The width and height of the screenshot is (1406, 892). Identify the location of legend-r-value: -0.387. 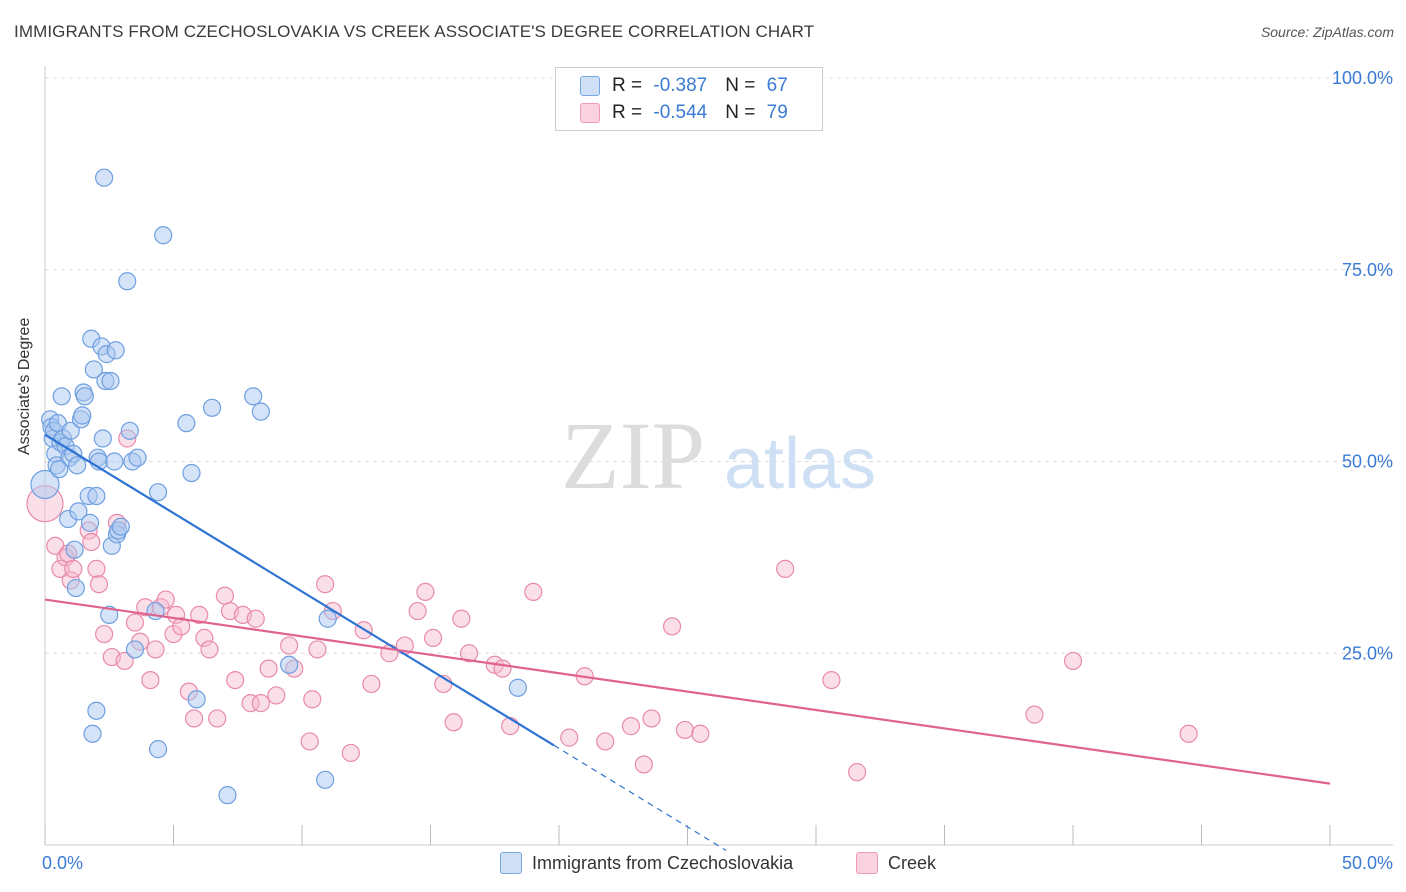
(680, 85).